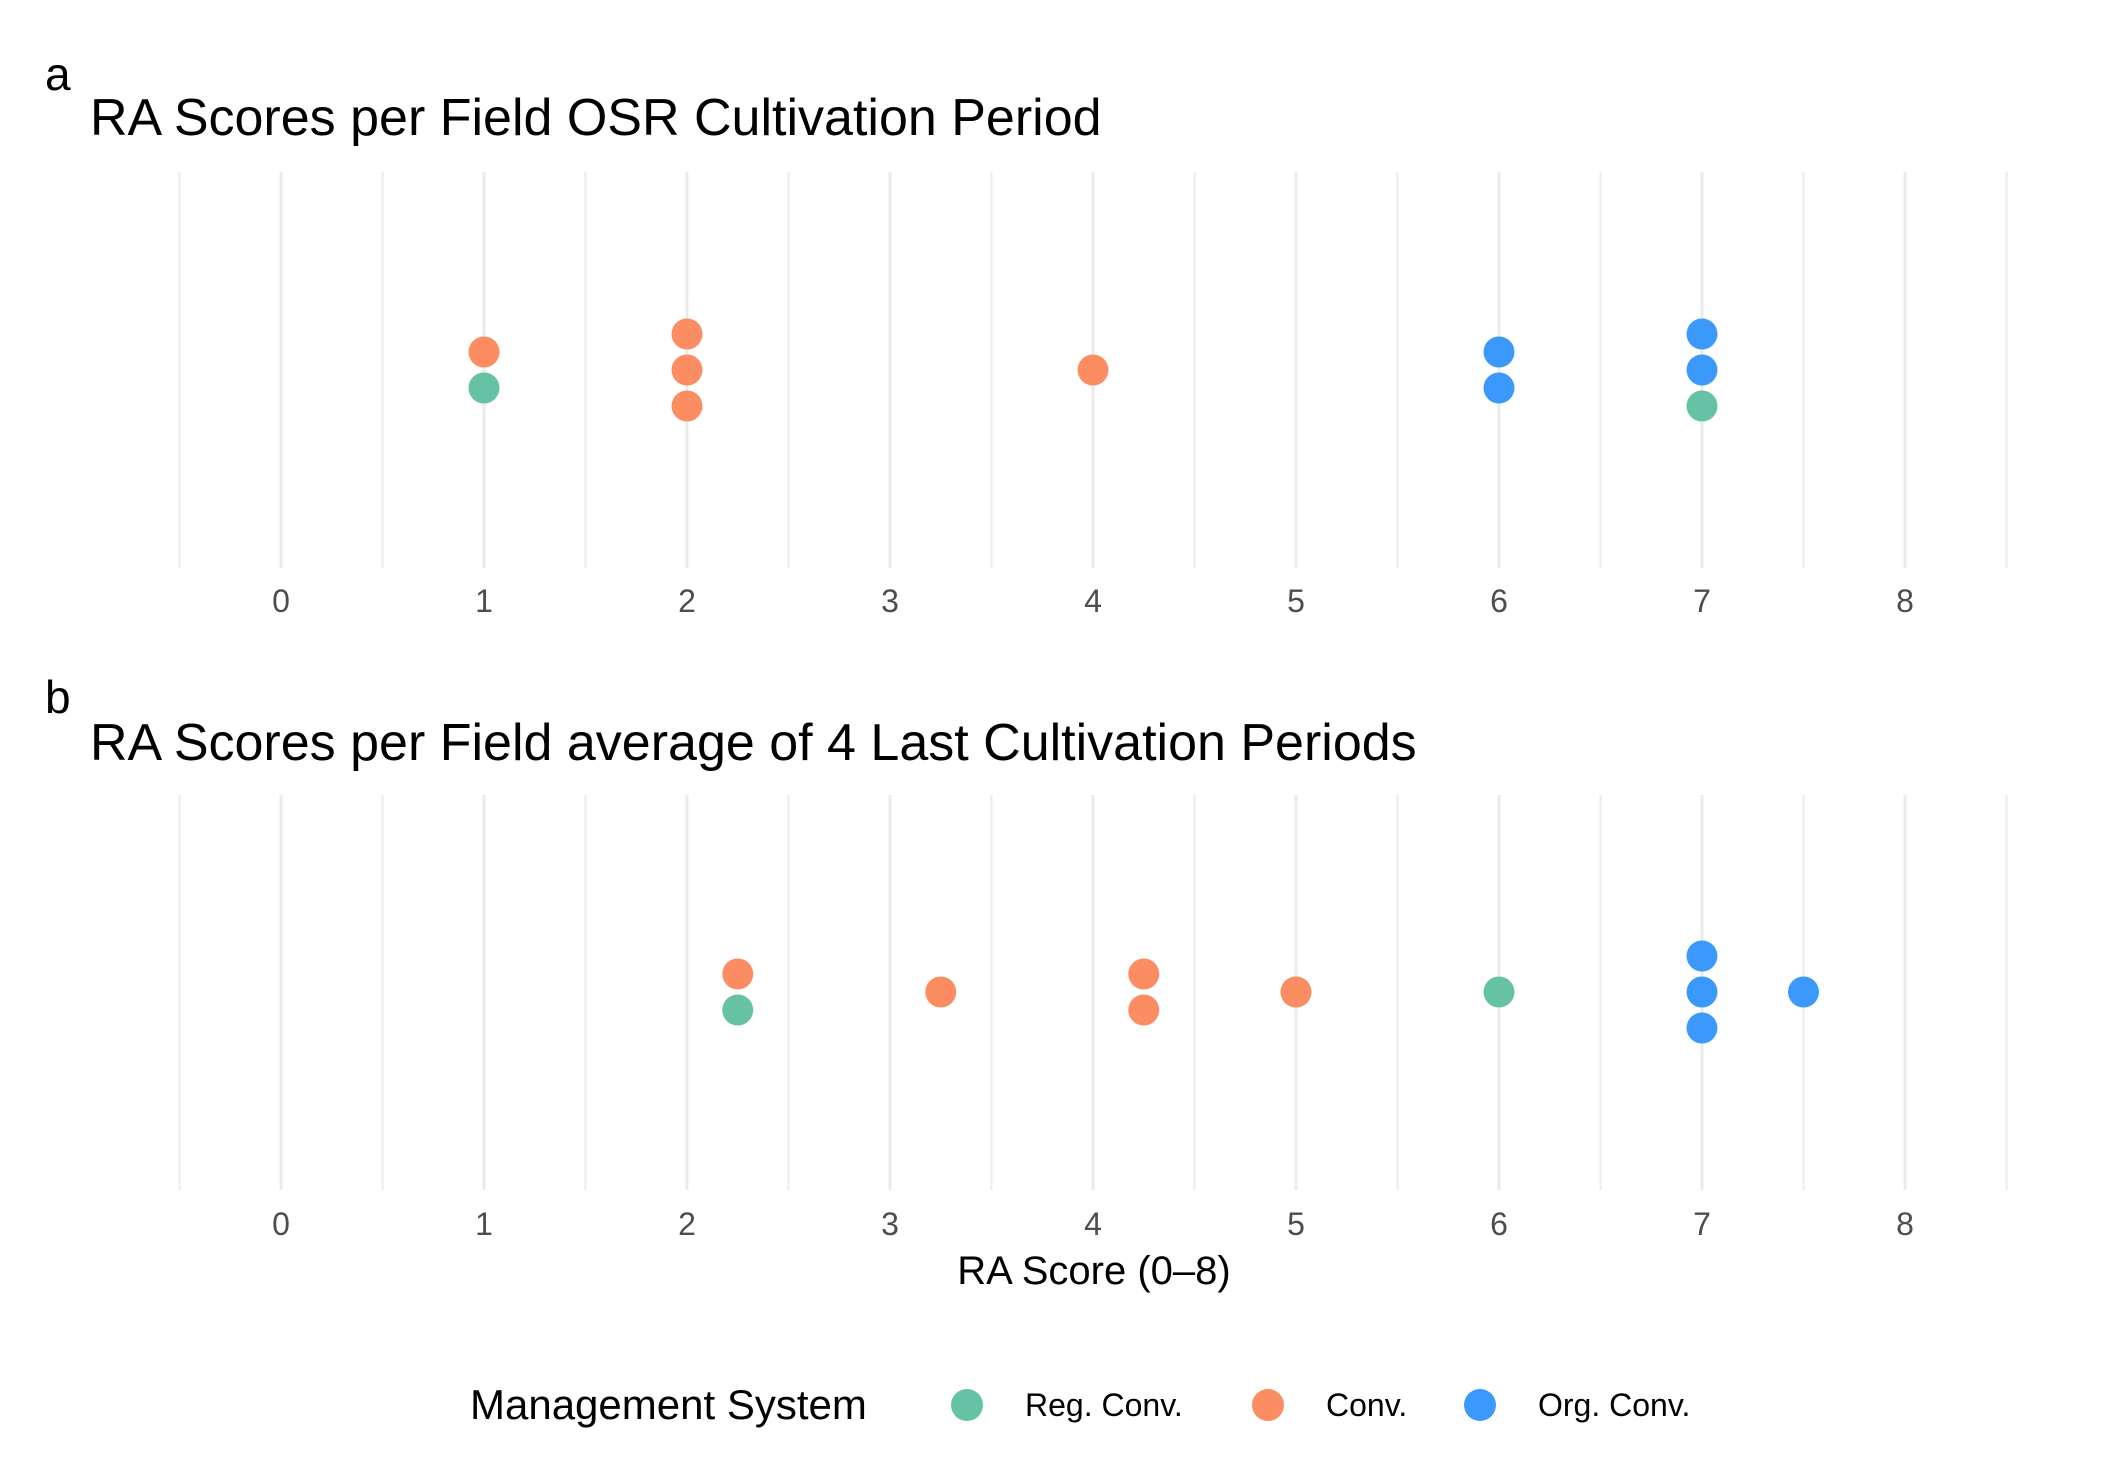  What do you see at coordinates (1614, 1405) in the screenshot?
I see `legend-label-org-conv: Org. Conv.` at bounding box center [1614, 1405].